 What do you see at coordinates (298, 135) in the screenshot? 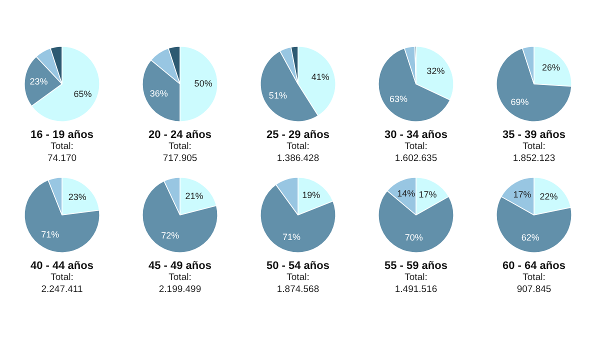
I see `text: 25 - 29 años` at bounding box center [298, 135].